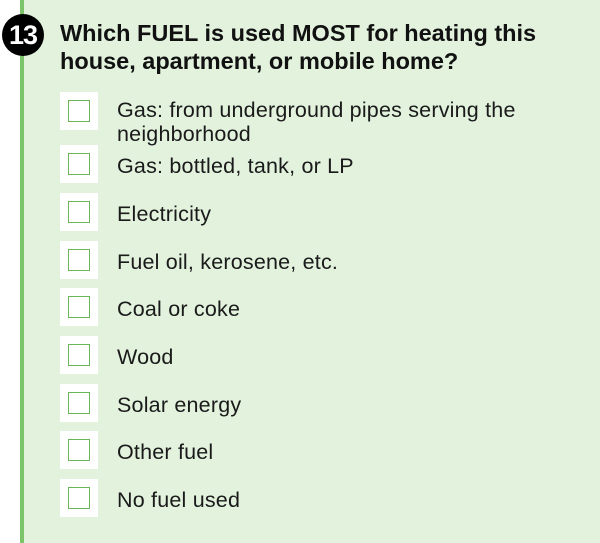 The width and height of the screenshot is (600, 543). I want to click on option-label: Fuel oil, kerosene, etc., so click(228, 262).